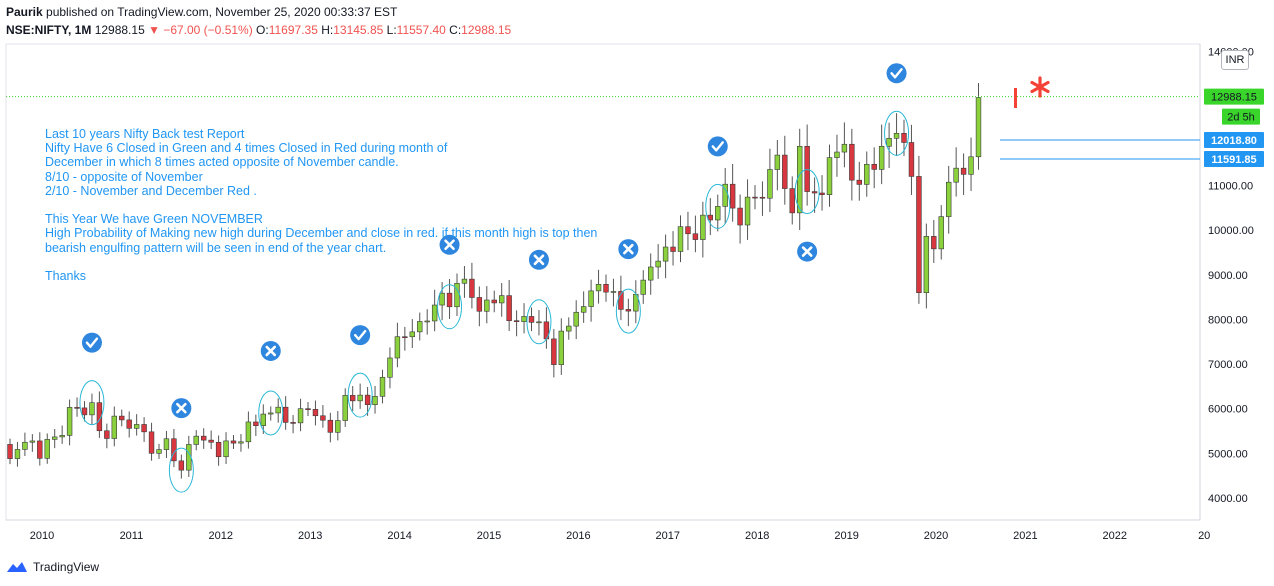 The height and width of the screenshot is (586, 1274). What do you see at coordinates (455, 30) in the screenshot?
I see `close-label: C:` at bounding box center [455, 30].